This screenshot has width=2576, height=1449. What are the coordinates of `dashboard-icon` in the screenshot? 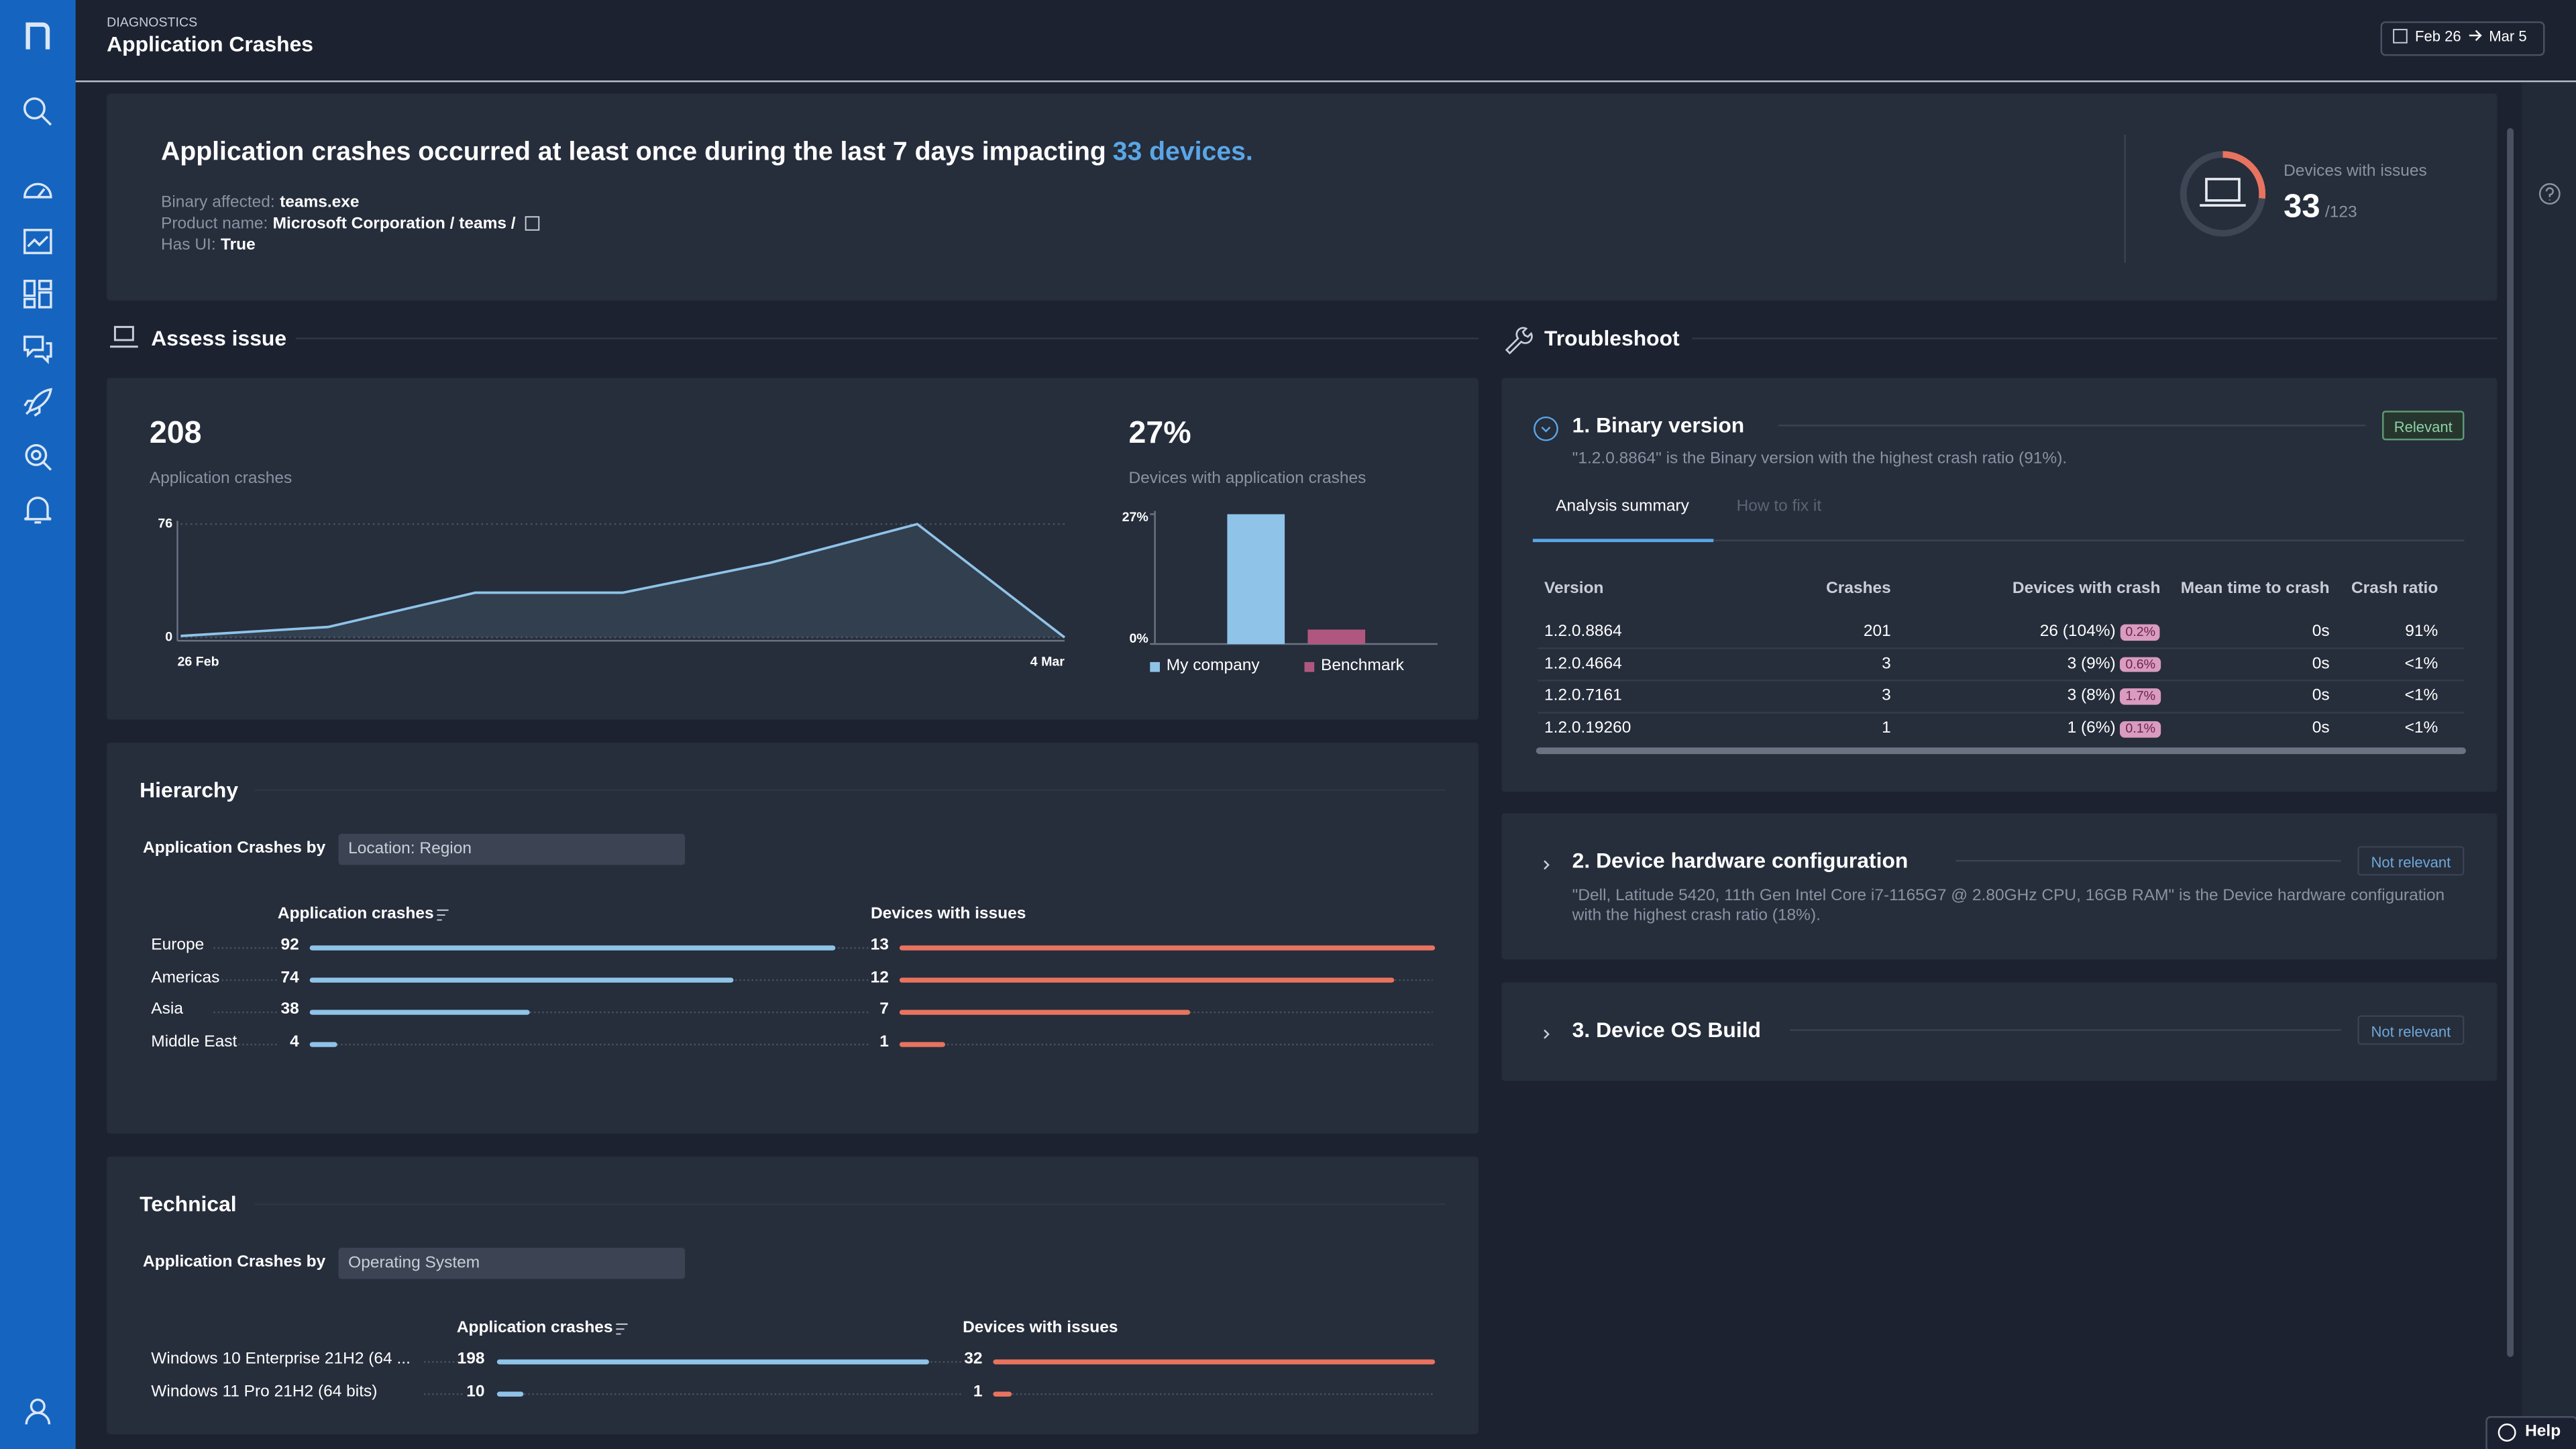 It's located at (37, 189).